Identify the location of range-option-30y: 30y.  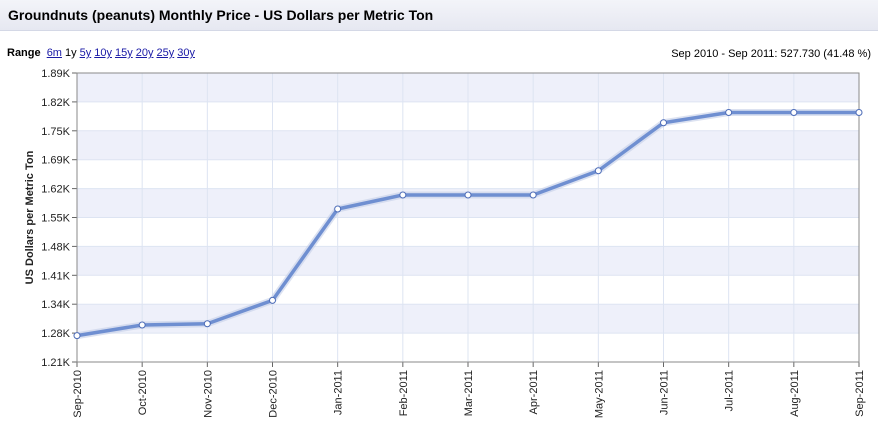
(186, 53).